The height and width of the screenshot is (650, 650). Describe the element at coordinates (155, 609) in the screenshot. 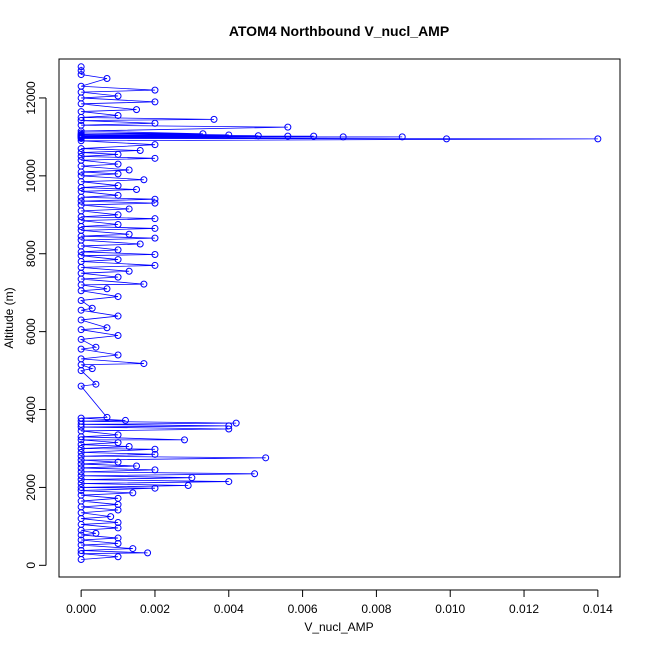

I see `x-tick-label: 0.002` at that location.